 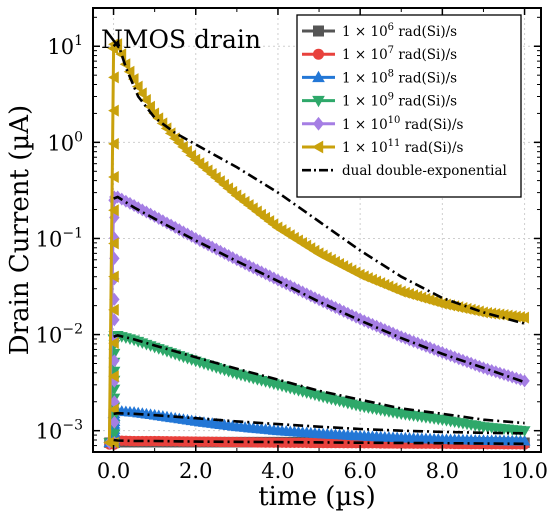 What do you see at coordinates (277, 471) in the screenshot?
I see `x-tick-label: 4.0` at bounding box center [277, 471].